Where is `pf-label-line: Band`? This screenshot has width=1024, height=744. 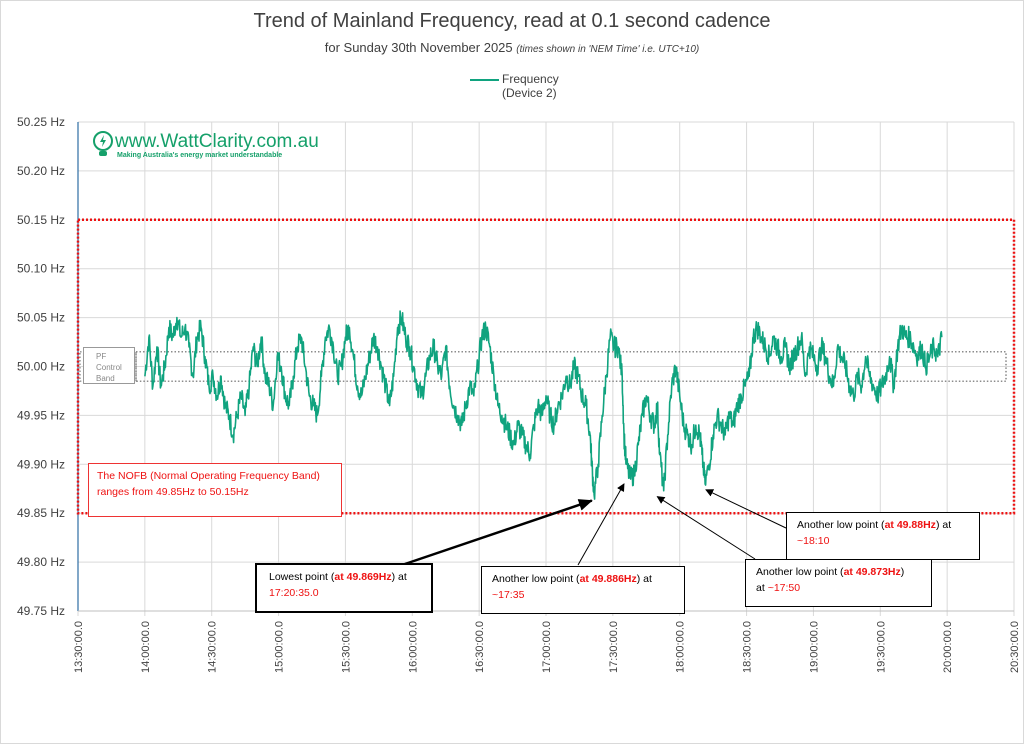
pf-label-line: Band is located at coordinates (105, 378).